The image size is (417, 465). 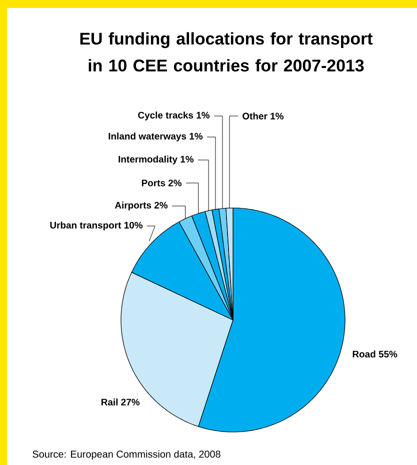 I want to click on slice-label: Airports, so click(x=133, y=206).